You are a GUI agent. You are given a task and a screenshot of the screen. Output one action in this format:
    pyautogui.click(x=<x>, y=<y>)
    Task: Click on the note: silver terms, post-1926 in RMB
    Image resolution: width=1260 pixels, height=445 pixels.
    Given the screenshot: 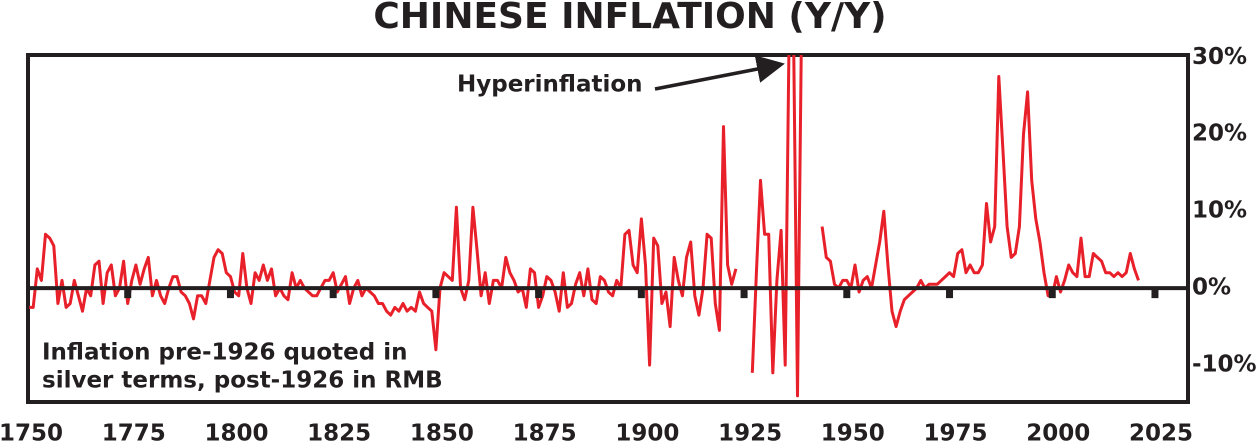 What is the action you would take?
    pyautogui.click(x=242, y=381)
    